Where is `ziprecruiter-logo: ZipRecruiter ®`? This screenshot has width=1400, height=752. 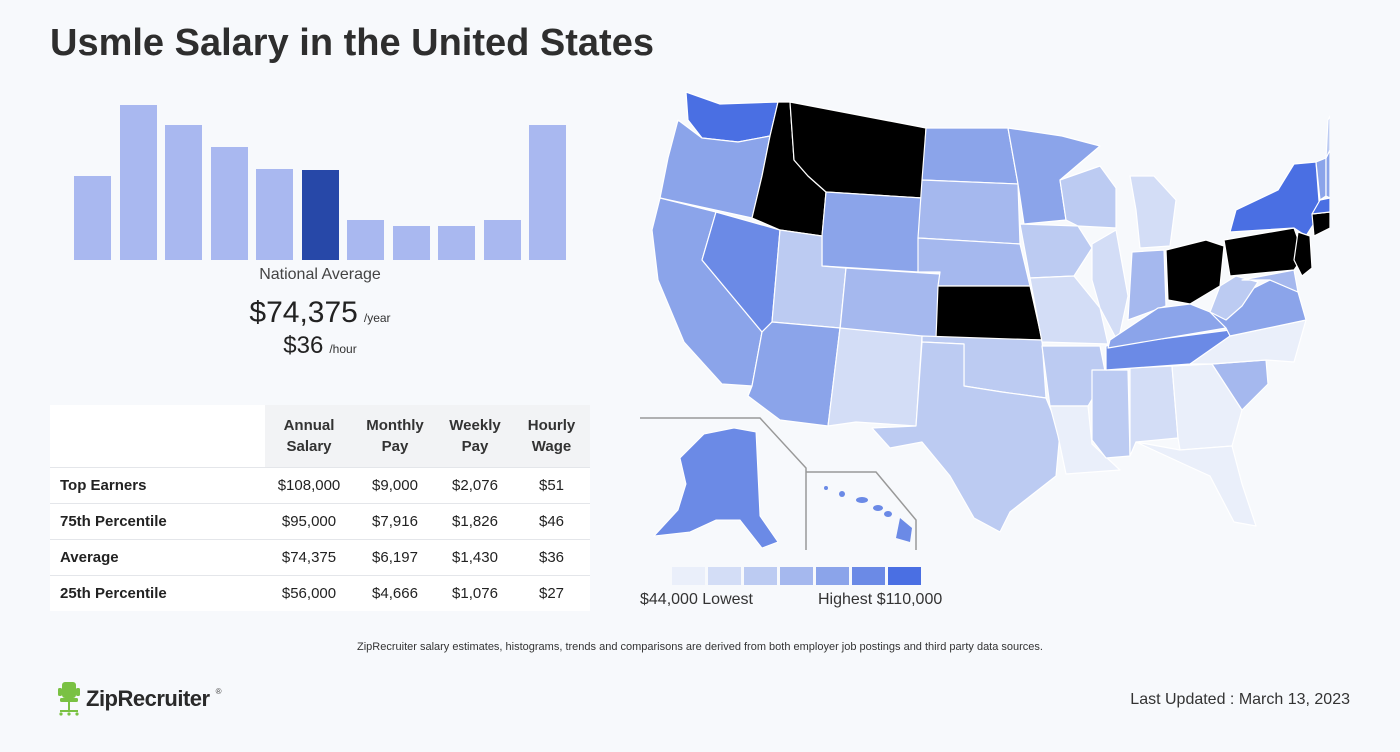
ziprecruiter-logo: ZipRecruiter ® is located at coordinates (140, 699).